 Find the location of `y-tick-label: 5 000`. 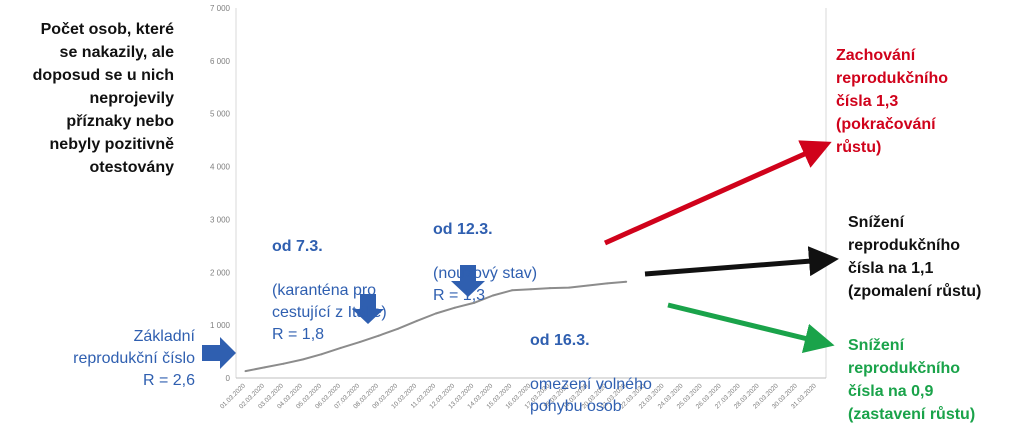

y-tick-label: 5 000 is located at coordinates (220, 114).